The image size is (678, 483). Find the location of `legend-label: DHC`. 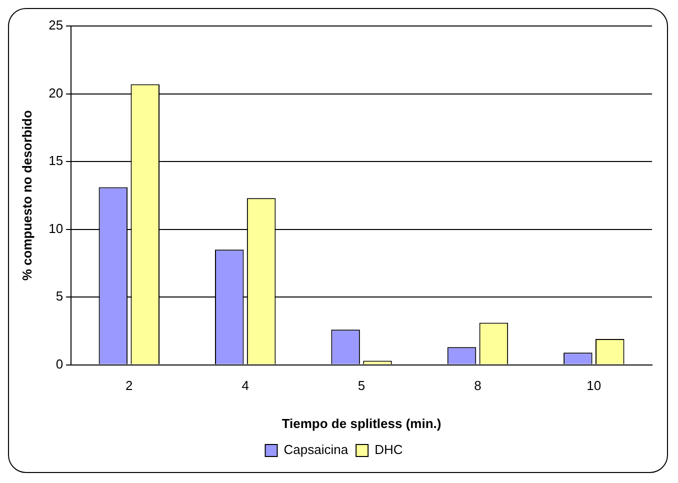

legend-label: DHC is located at coordinates (388, 450).